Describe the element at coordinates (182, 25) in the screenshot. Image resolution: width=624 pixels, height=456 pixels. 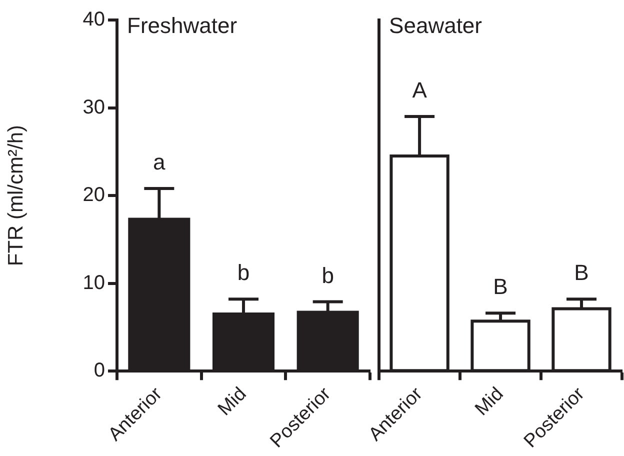
I see `chart-title: Freshwater` at that location.